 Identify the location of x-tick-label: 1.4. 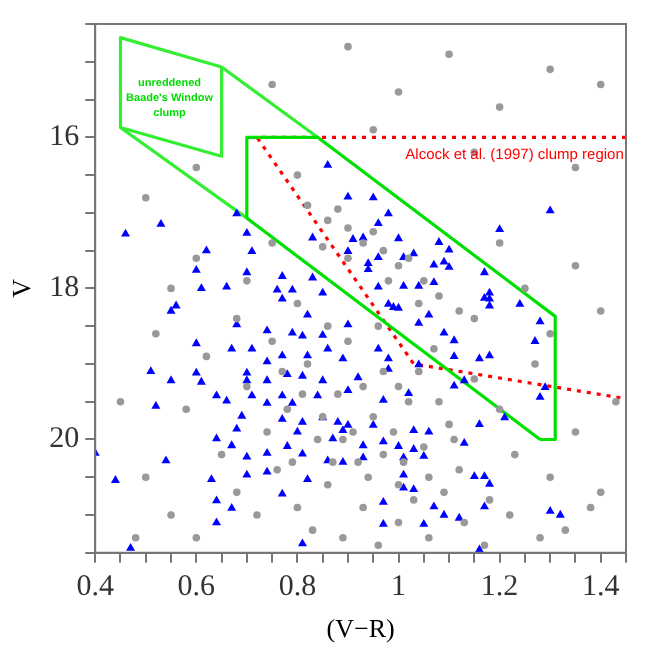
(601, 586).